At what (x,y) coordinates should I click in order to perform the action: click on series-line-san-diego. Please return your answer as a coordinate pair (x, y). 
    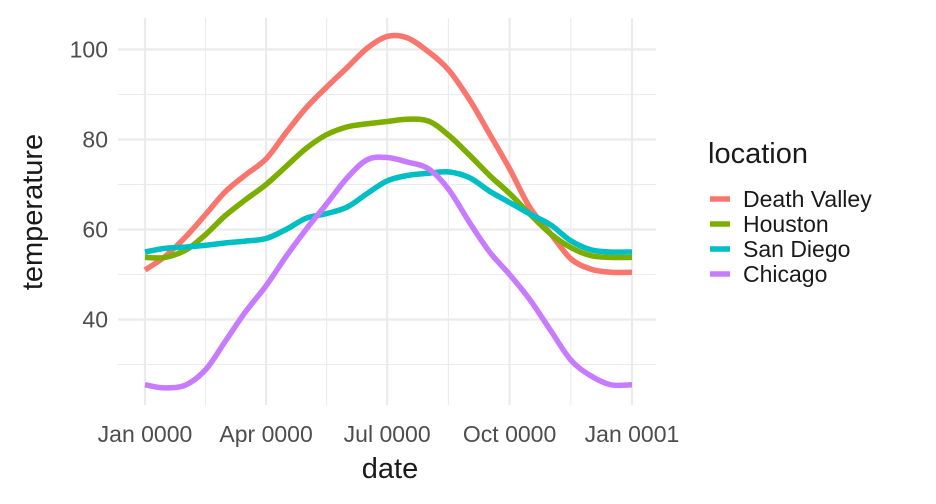
    Looking at the image, I should click on (388, 211).